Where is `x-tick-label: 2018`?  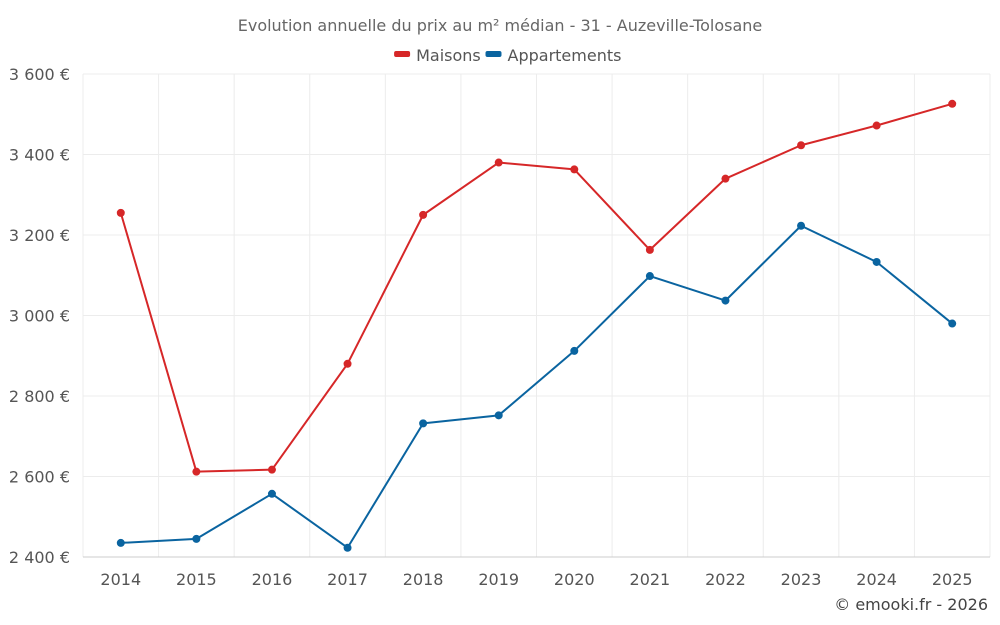
x-tick-label: 2018 is located at coordinates (423, 579).